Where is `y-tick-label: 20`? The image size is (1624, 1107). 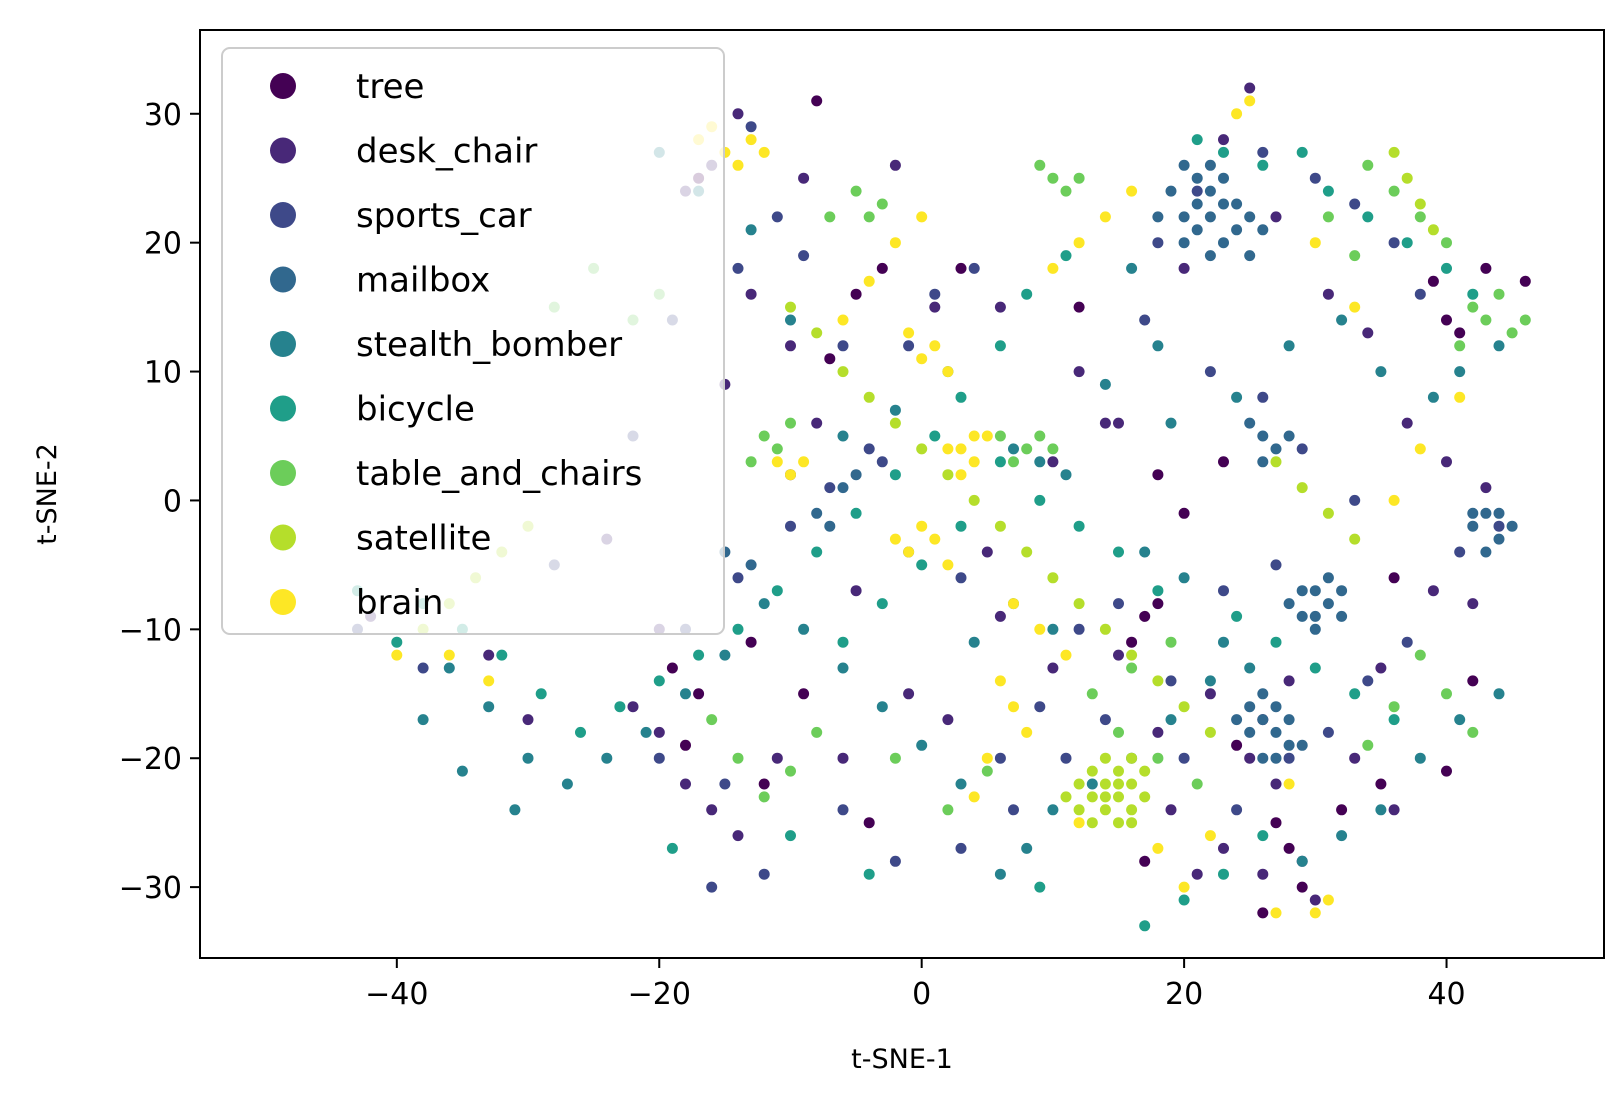 y-tick-label: 20 is located at coordinates (163, 244).